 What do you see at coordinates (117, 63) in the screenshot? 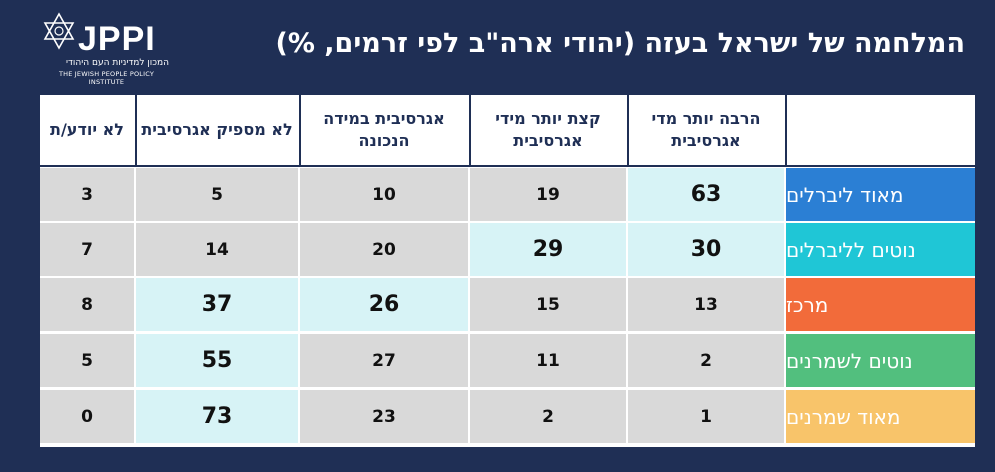
I see `logo-subtitle-hebrew: המכון למדיניות העם היהודי` at bounding box center [117, 63].